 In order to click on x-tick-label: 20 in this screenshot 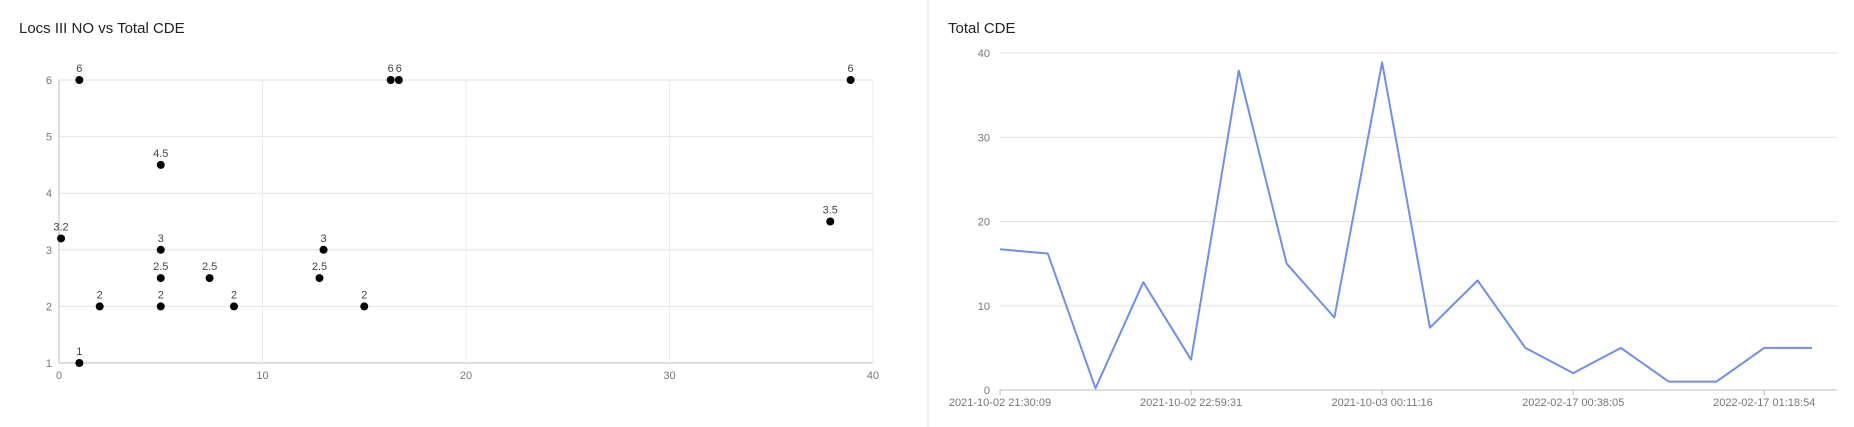, I will do `click(466, 376)`.